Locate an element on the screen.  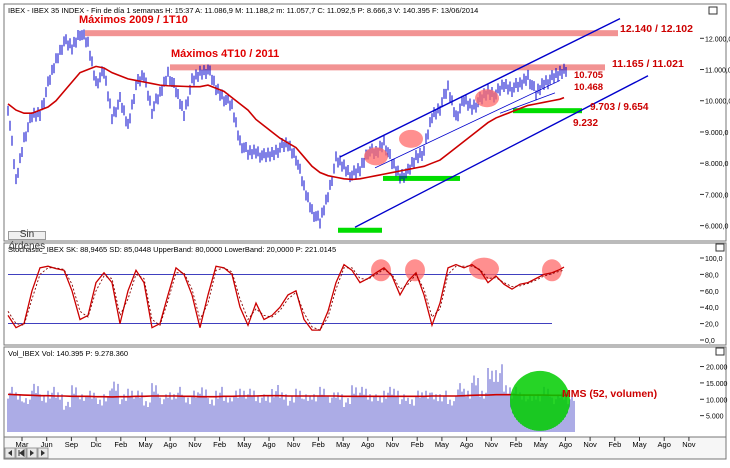
skip-left-icon is located at coordinates (21, 453).